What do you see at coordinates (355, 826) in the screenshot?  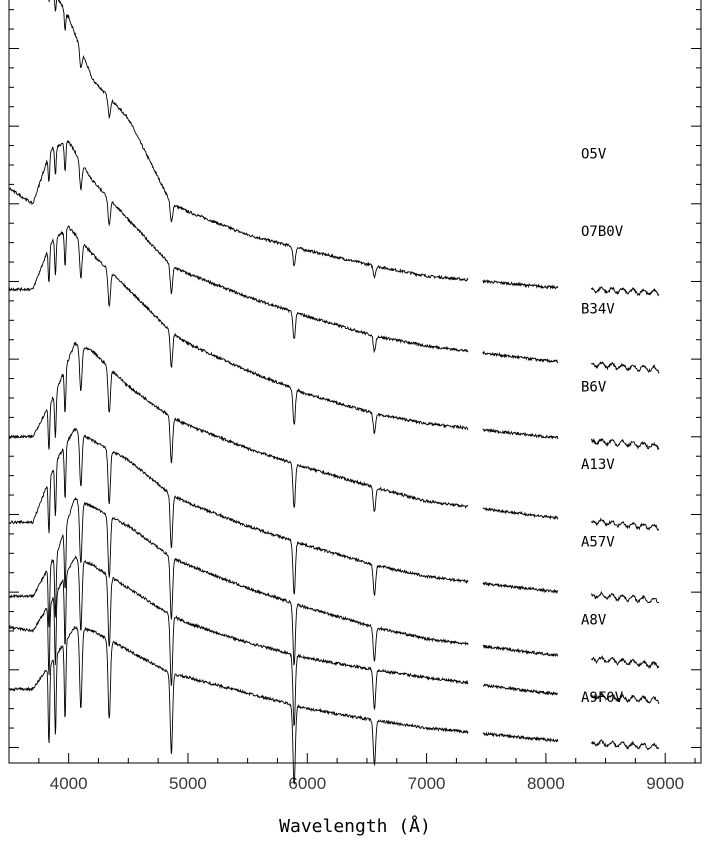 I see `x-axis-title: Wavelength (Å)` at bounding box center [355, 826].